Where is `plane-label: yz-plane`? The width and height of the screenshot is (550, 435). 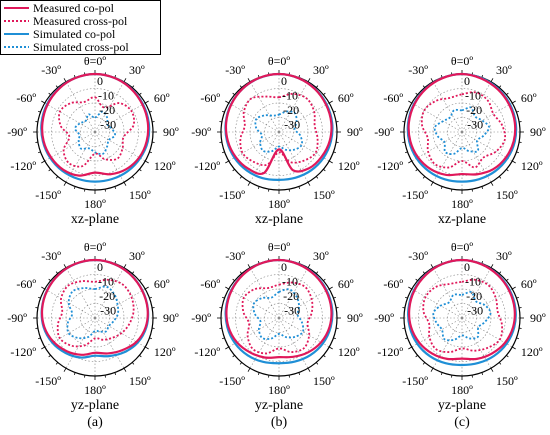
plane-label: yz-plane is located at coordinates (95, 405).